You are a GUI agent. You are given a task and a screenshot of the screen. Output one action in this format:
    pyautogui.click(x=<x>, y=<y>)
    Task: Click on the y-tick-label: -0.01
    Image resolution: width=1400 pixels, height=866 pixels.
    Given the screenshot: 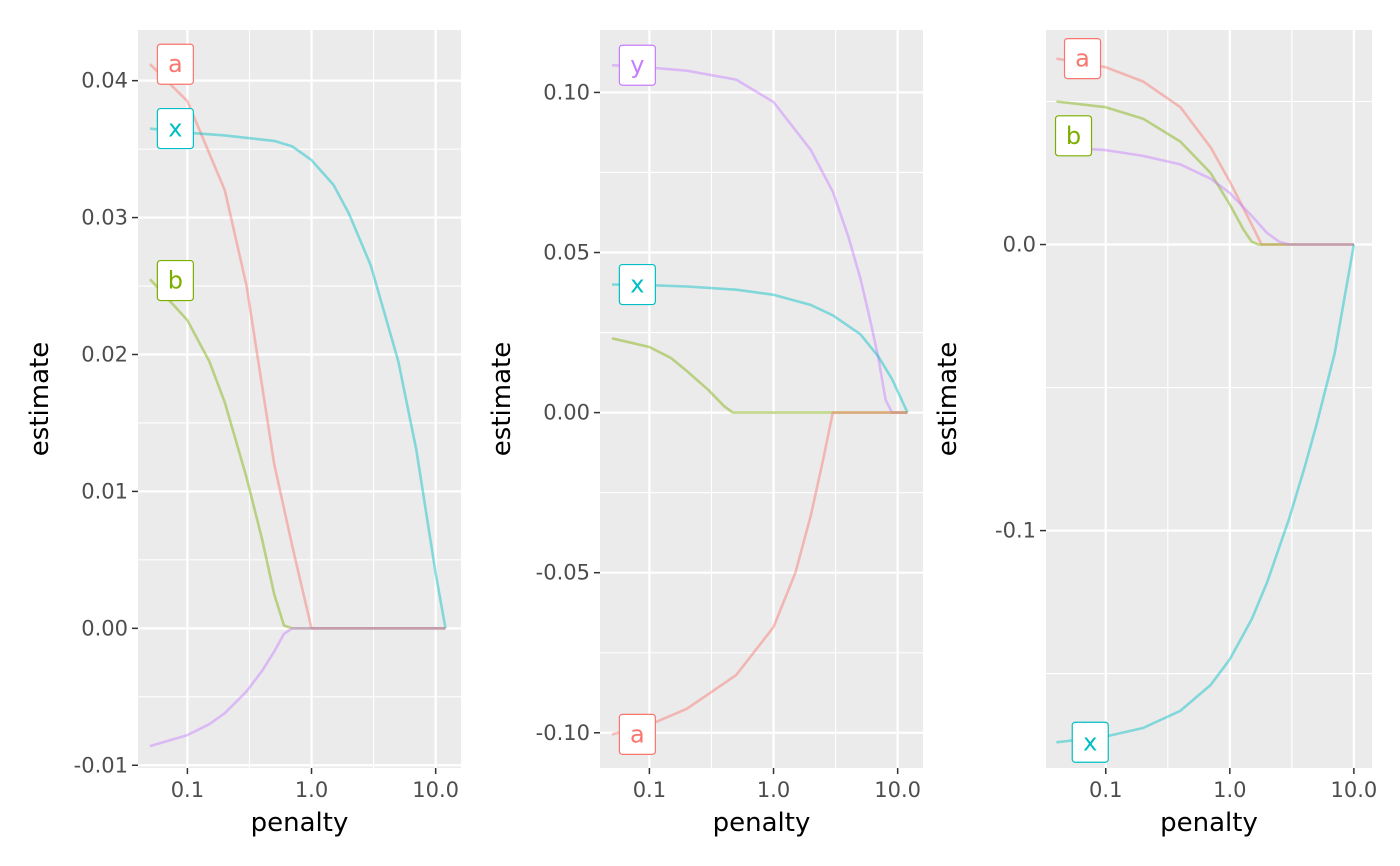 What is the action you would take?
    pyautogui.click(x=101, y=765)
    